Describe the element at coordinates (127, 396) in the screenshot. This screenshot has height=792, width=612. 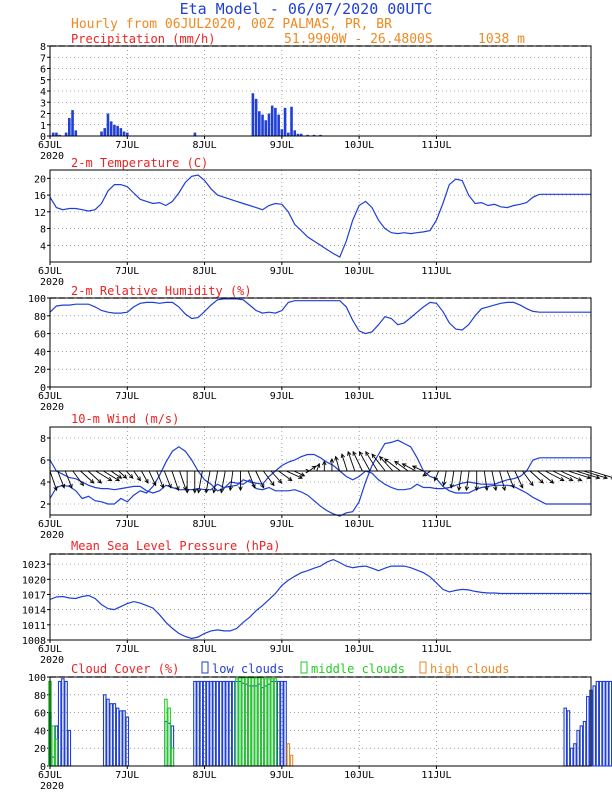
I see `rh-xtick-label: 7JUL` at that location.